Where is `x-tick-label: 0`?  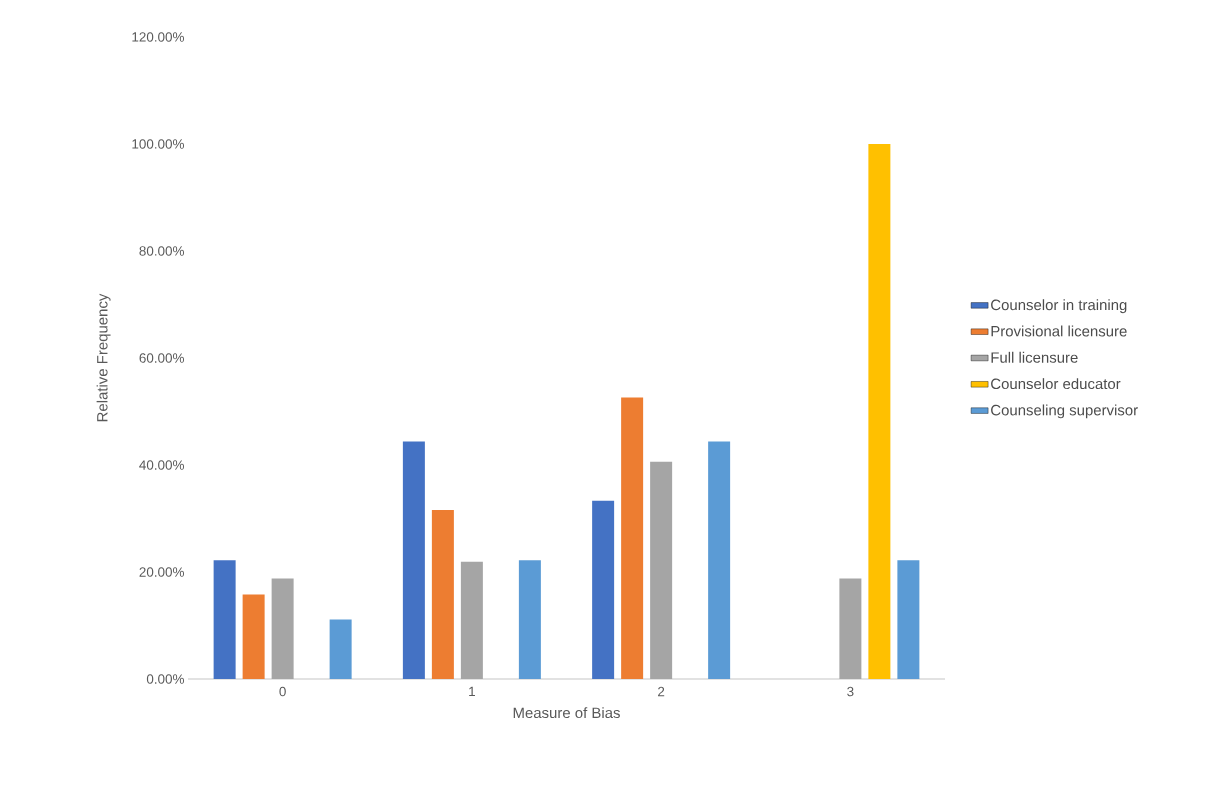
x-tick-label: 0 is located at coordinates (282, 691).